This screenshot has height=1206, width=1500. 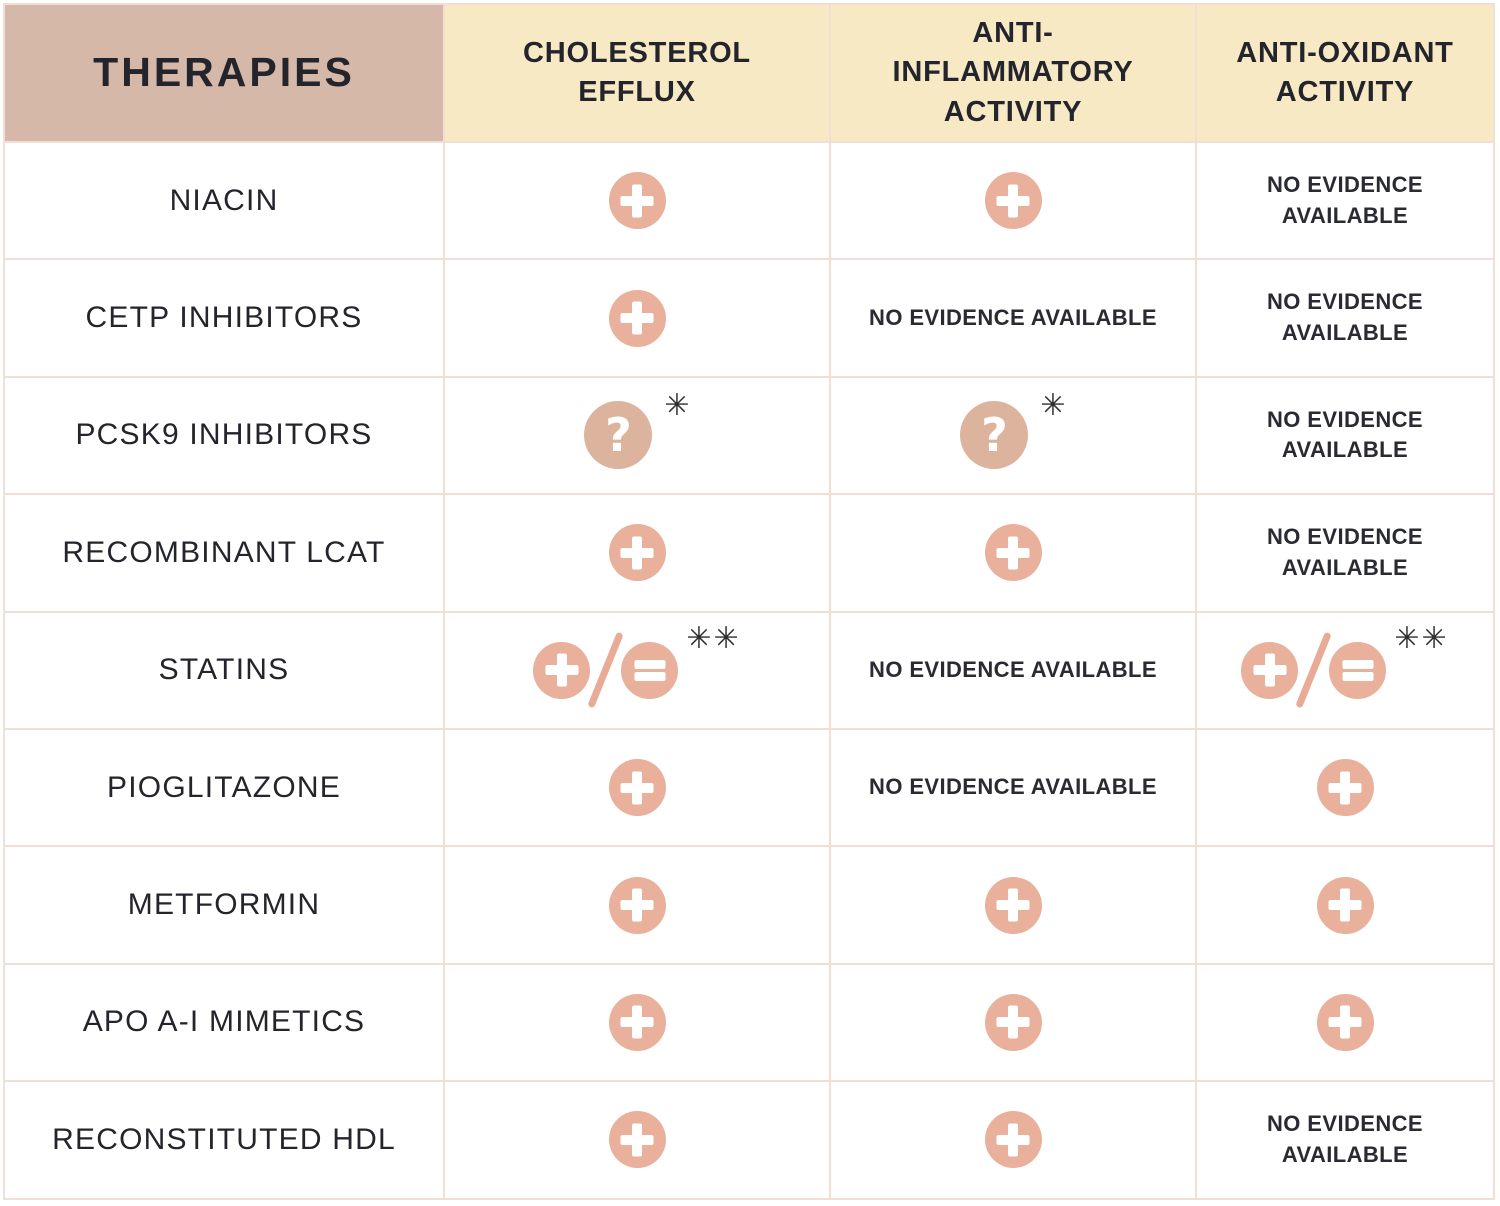 What do you see at coordinates (224, 318) in the screenshot?
I see `therapy-label-cetp-inhibitors: CETP INHIBITORS` at bounding box center [224, 318].